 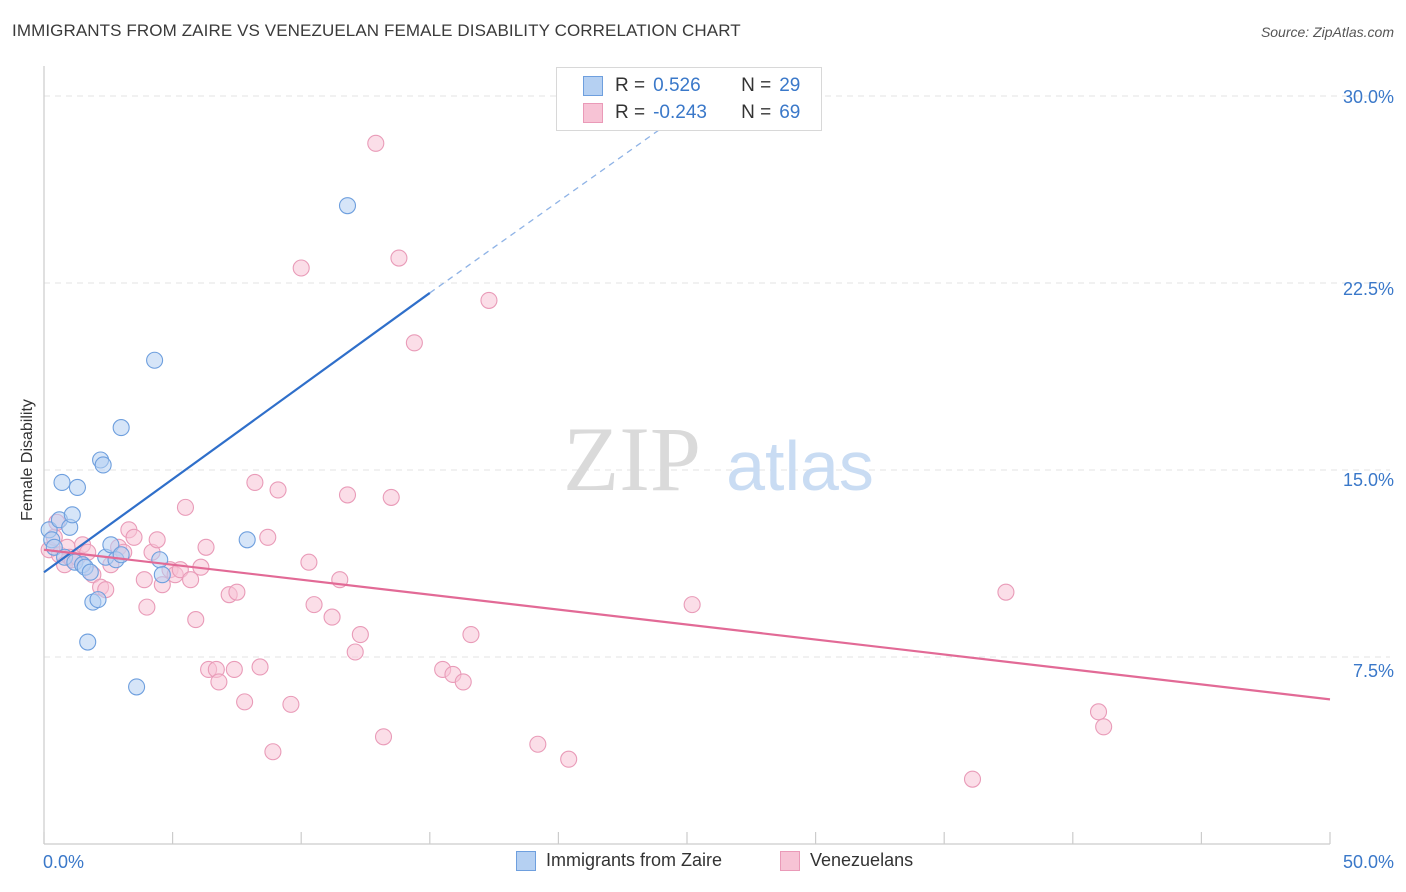 I want to click on bottom-legend-venezuelans: Venezuelans, so click(x=846, y=860).